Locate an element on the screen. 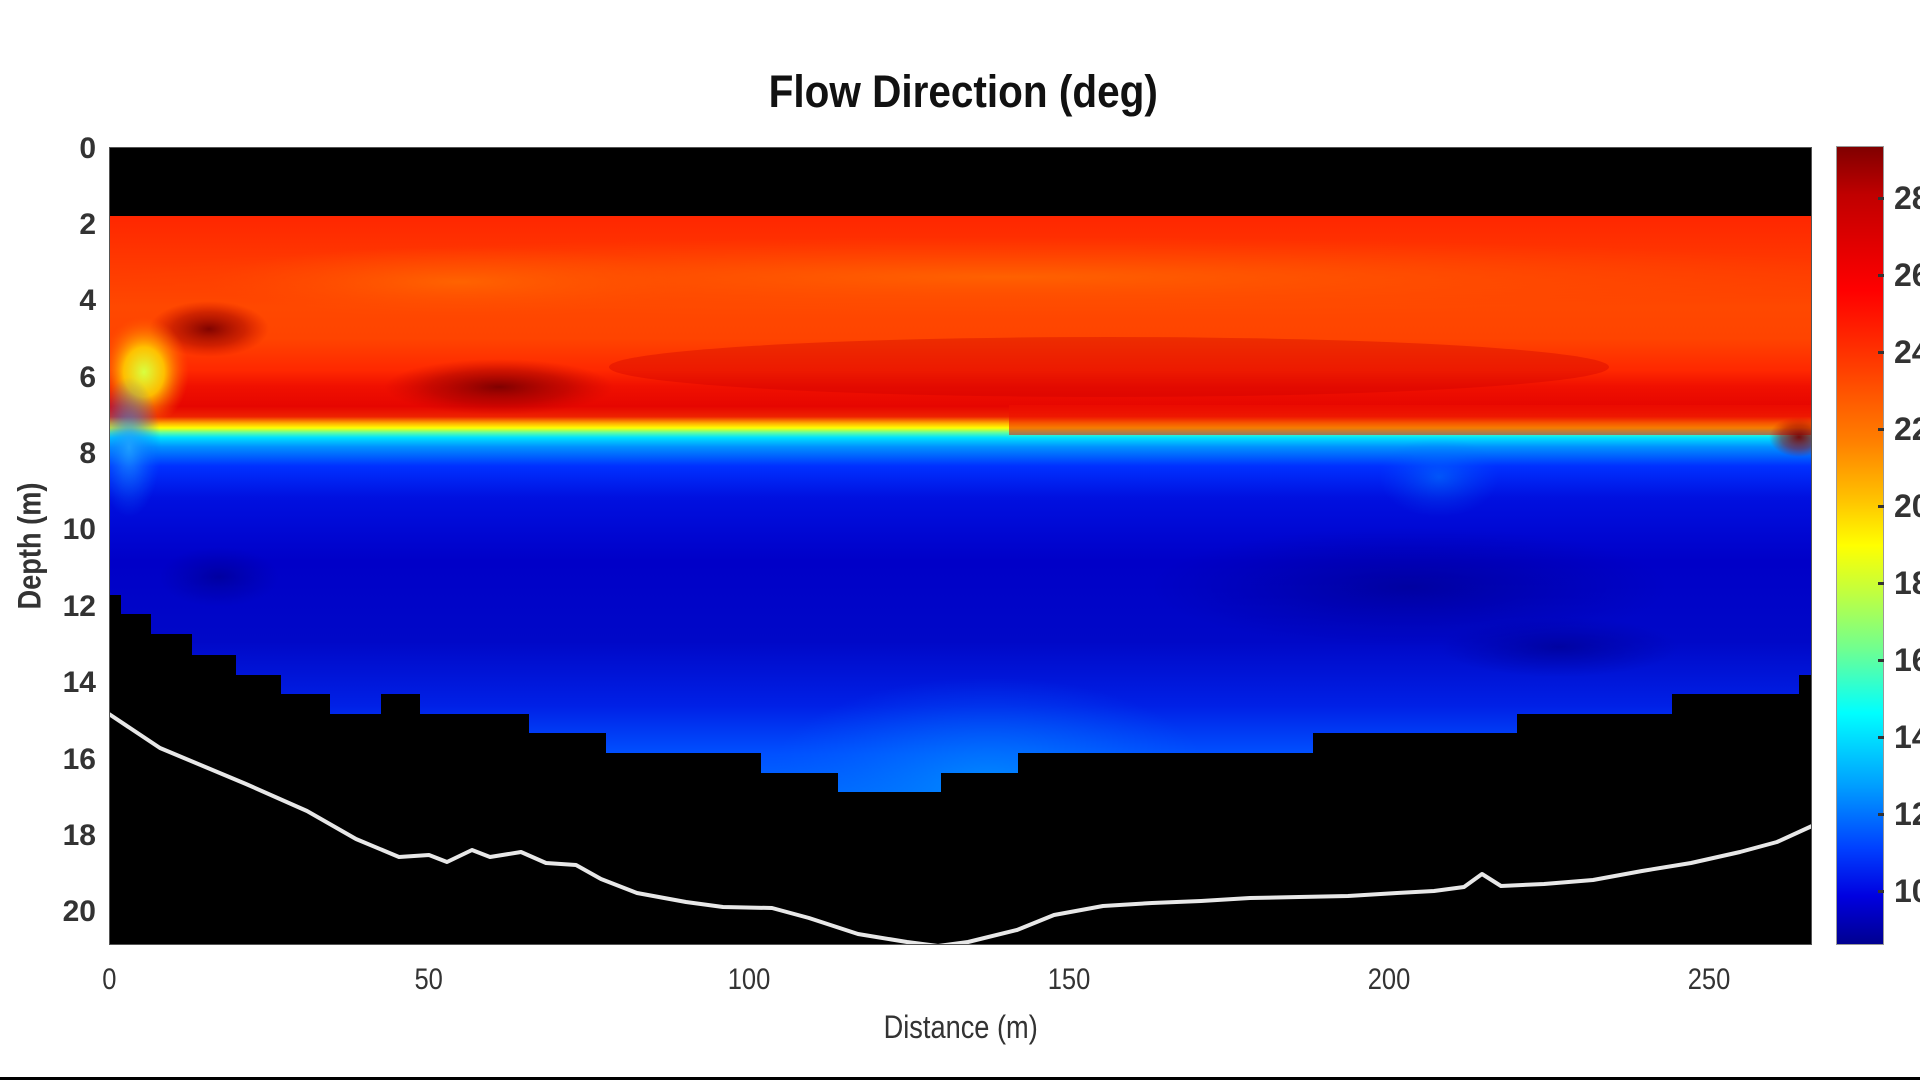 This screenshot has height=1080, width=1920. x-tick-label: 0 is located at coordinates (109, 980).